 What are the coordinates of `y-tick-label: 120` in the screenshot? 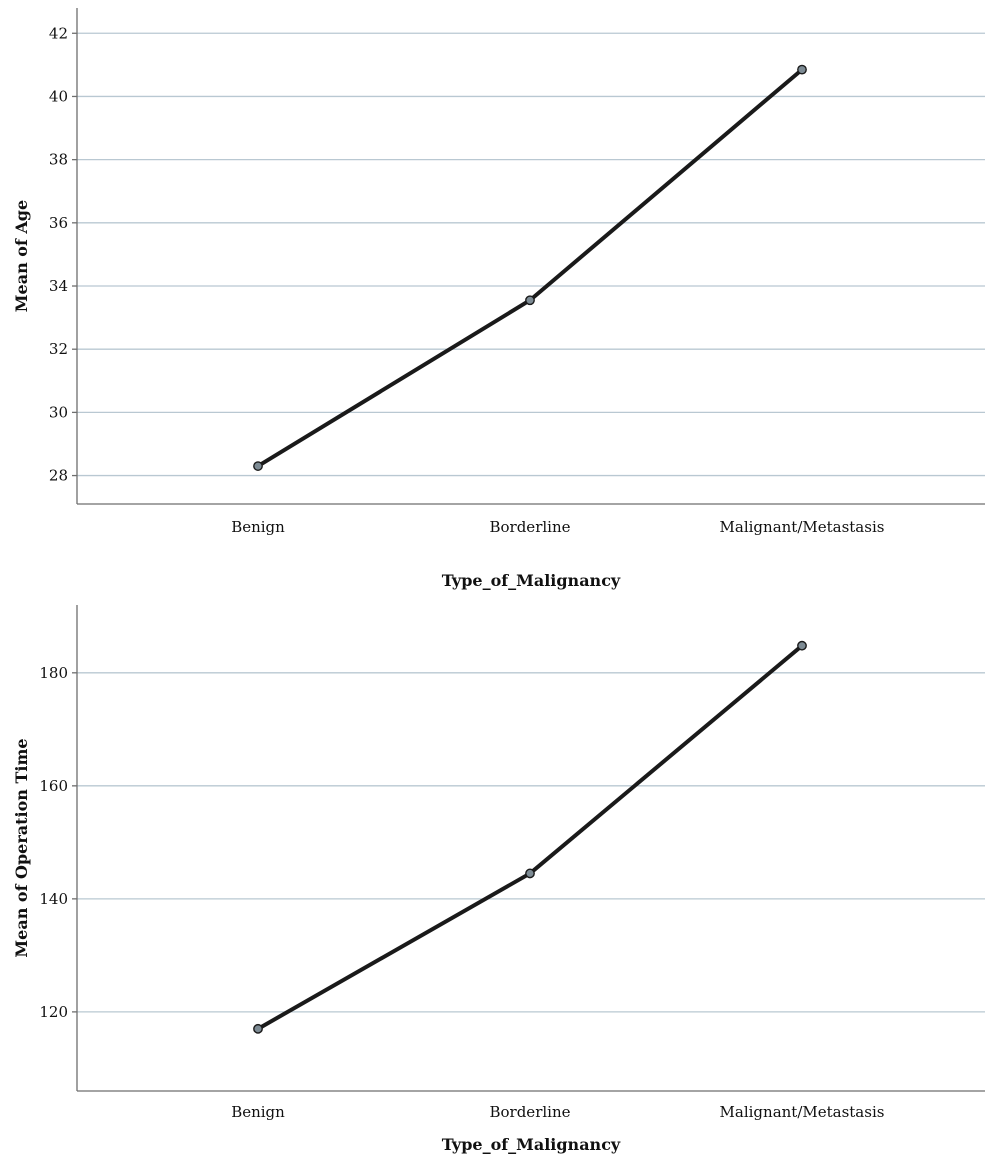 It's located at (53, 1012).